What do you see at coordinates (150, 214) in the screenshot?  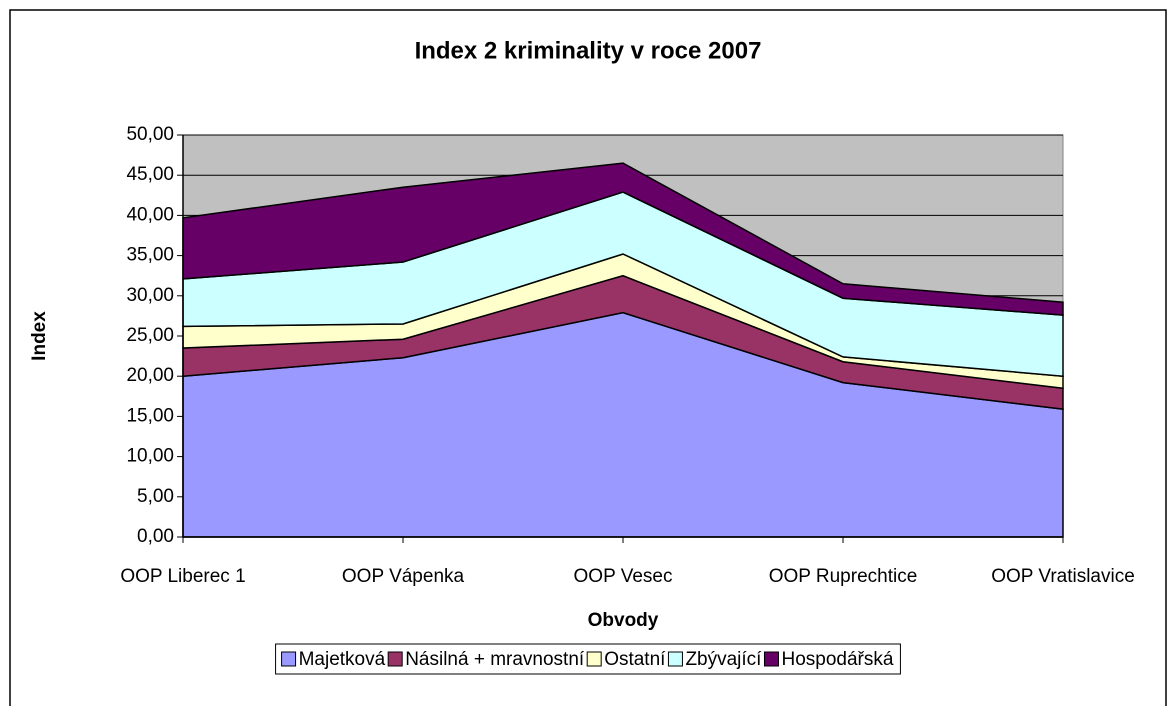 I see `y-tick-label: 40,00` at bounding box center [150, 214].